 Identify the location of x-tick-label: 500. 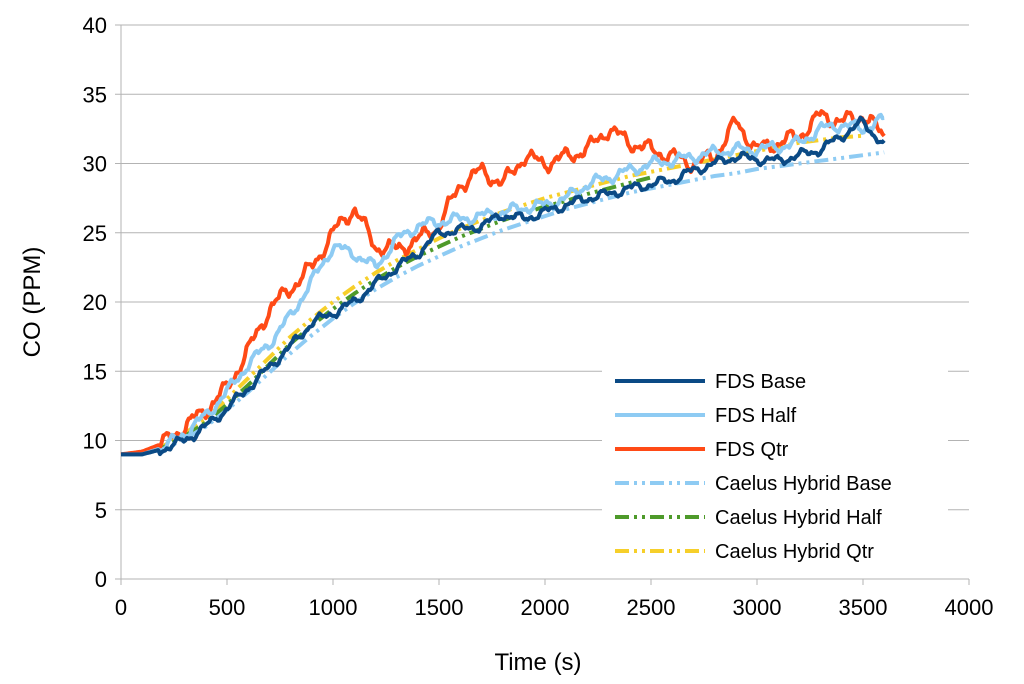
(227, 607).